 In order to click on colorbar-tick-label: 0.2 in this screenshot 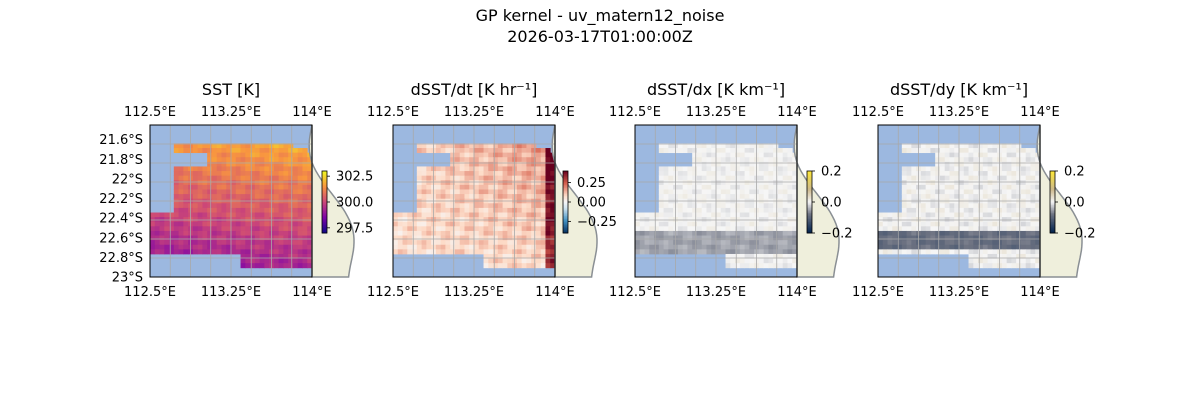, I will do `click(831, 172)`.